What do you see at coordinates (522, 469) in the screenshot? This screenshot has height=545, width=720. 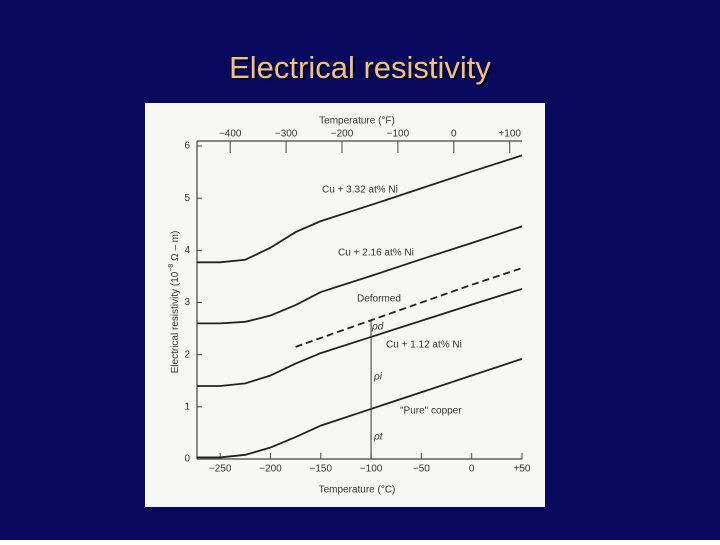 I see `x-tick-label: +50` at bounding box center [522, 469].